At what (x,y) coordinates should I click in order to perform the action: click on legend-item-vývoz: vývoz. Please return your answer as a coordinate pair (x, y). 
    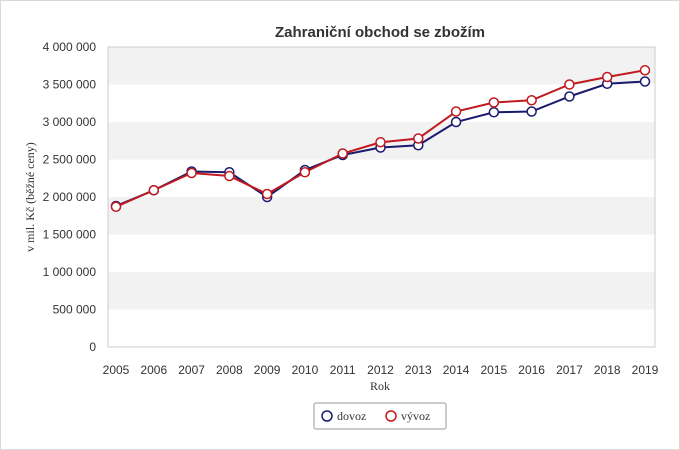
    Looking at the image, I should click on (407, 416).